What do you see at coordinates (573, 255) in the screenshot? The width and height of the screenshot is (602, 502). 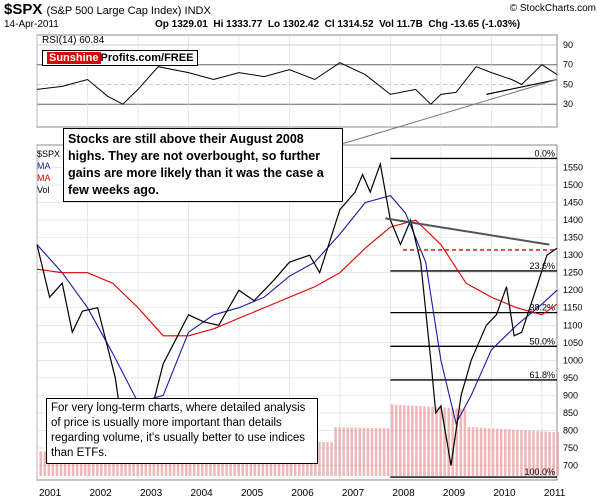 I see `price-tick-label: 1300` at bounding box center [573, 255].